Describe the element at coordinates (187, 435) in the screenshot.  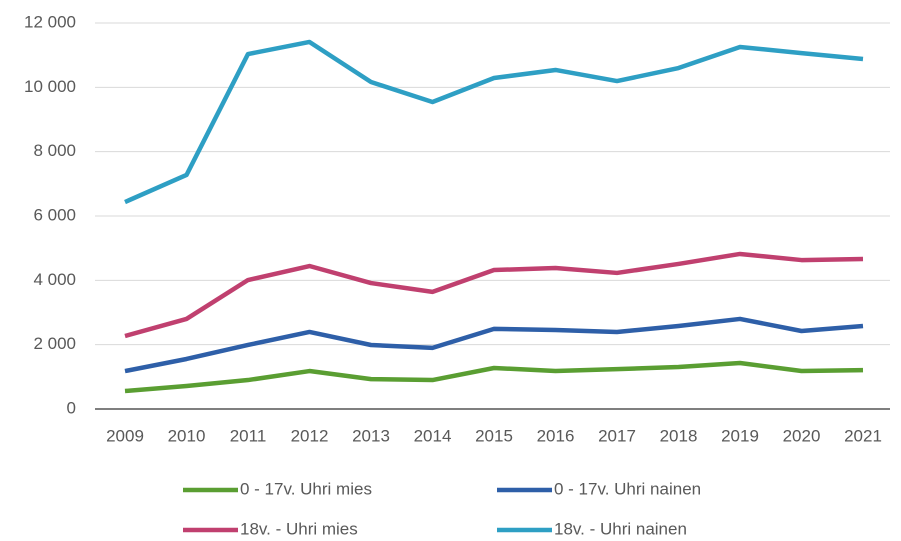
I see `x-tick-label: 2010` at that location.